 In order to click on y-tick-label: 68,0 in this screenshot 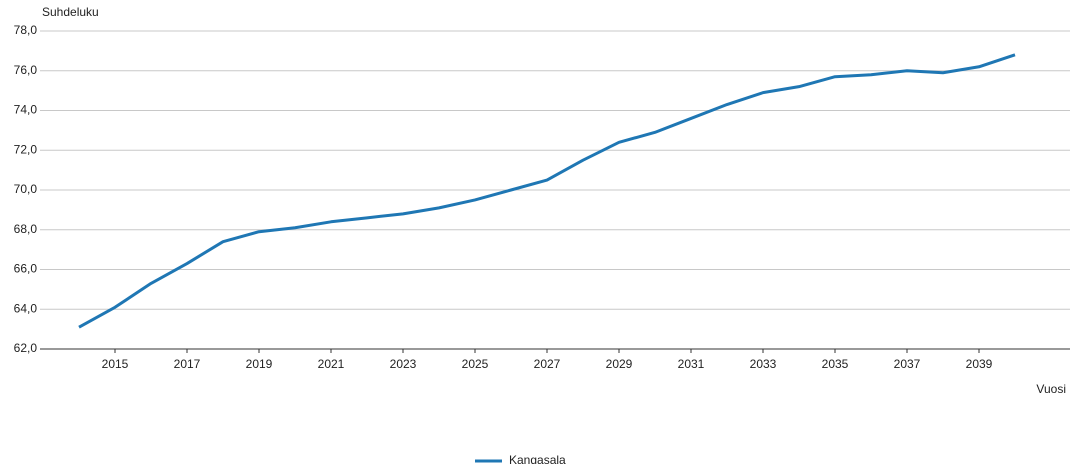, I will do `click(26, 229)`.